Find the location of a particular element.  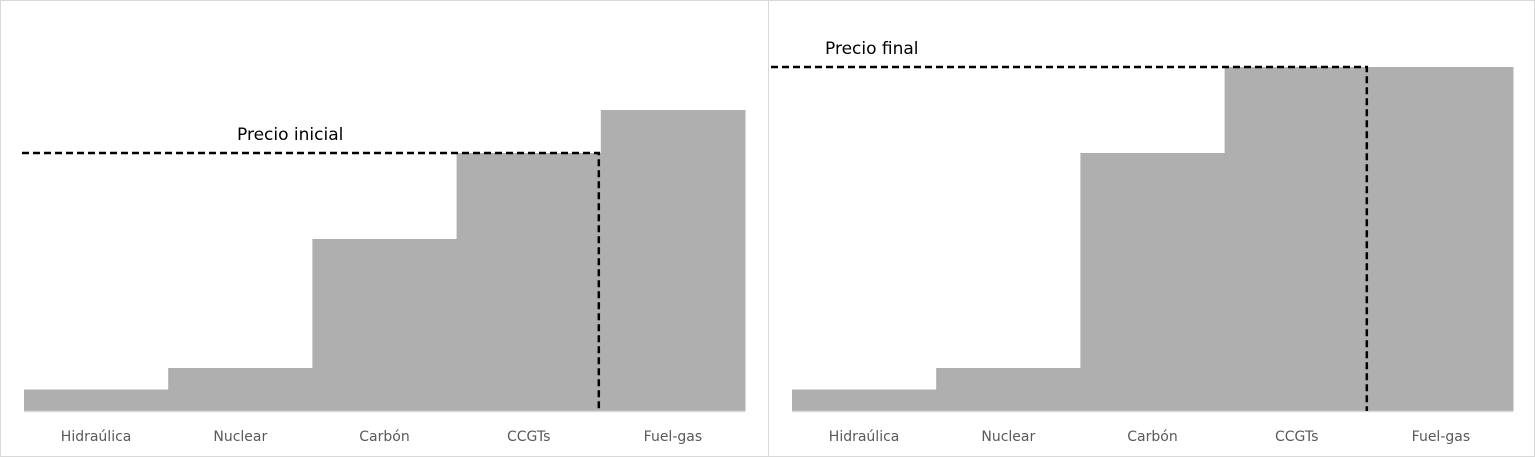

left-chart-price-annotation: Precio inicial is located at coordinates (290, 135).